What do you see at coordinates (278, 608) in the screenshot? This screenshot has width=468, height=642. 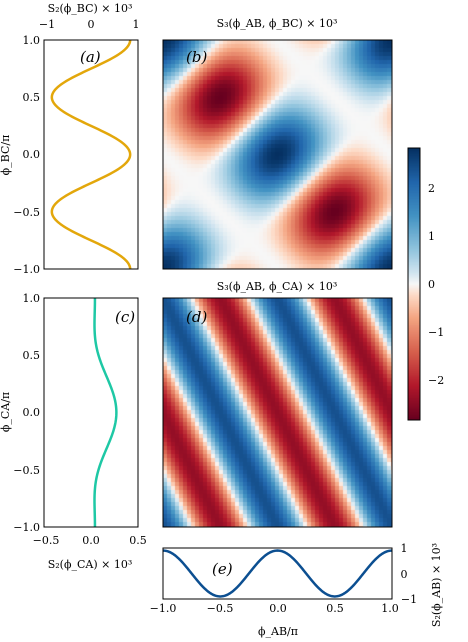 I see `panel-e-xtick-3: 0.0` at bounding box center [278, 608].